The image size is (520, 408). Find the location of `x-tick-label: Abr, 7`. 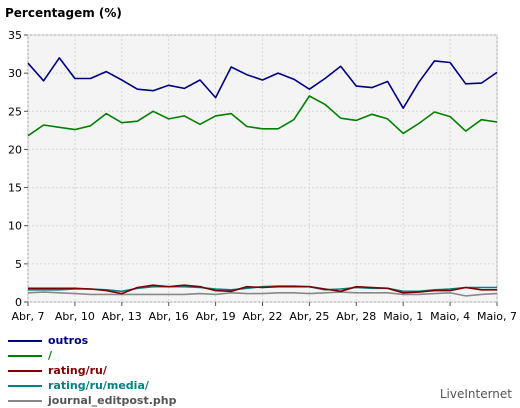

x-tick-label: Abr, 7 is located at coordinates (27, 316).